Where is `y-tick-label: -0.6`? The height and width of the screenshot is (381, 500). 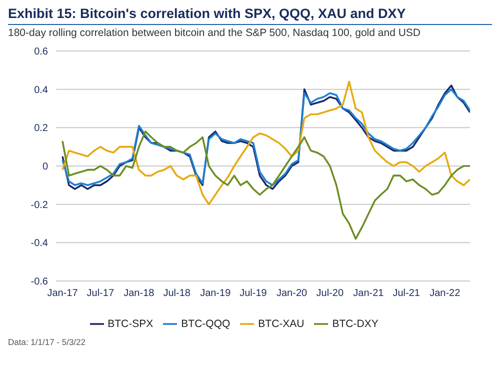 y-tick-label: -0.6 is located at coordinates (39, 282).